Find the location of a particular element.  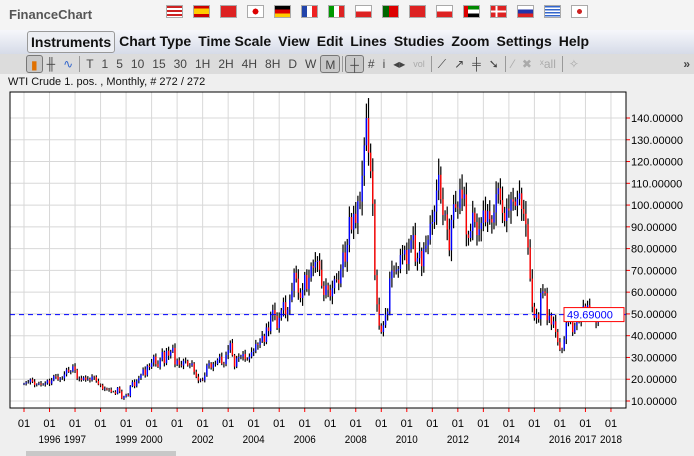

trendline-icon: ⟋ is located at coordinates (442, 64).